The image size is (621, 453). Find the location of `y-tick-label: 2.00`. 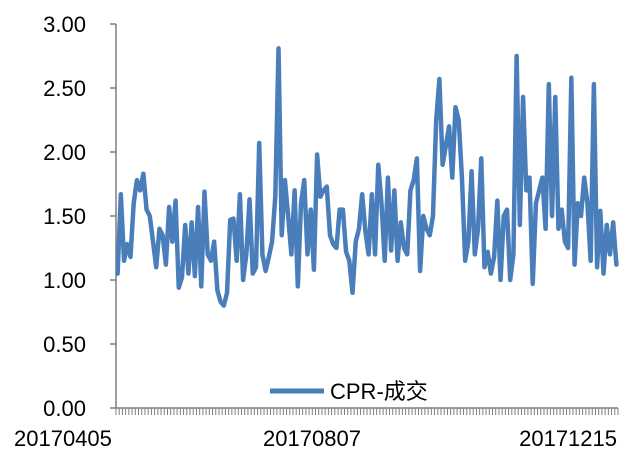

y-tick-label: 2.00 is located at coordinates (64, 152).